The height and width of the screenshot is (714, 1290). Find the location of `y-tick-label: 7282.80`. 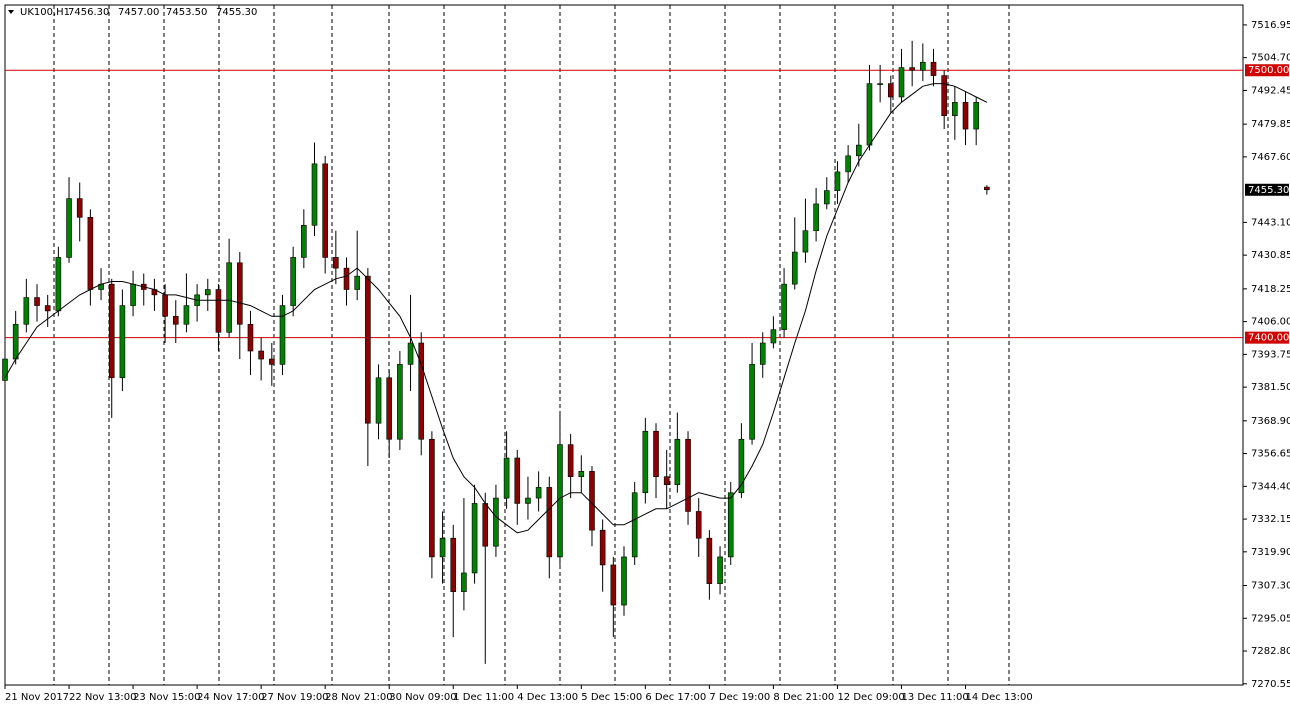

y-tick-label: 7282.80 is located at coordinates (1270, 651).